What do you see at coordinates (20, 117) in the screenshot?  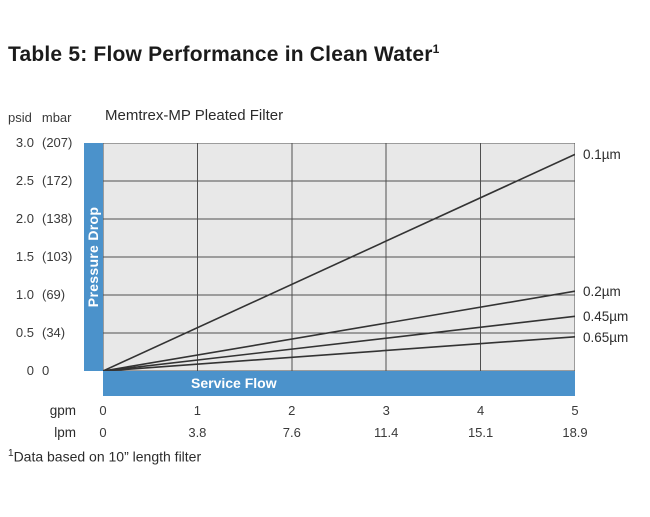 I see `y-units-psid-label: psid` at bounding box center [20, 117].